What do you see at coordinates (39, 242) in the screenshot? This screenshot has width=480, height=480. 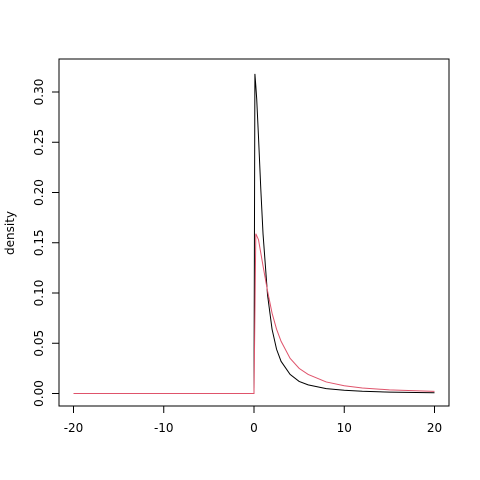 I see `y-tick-label: 0.15` at bounding box center [39, 242].